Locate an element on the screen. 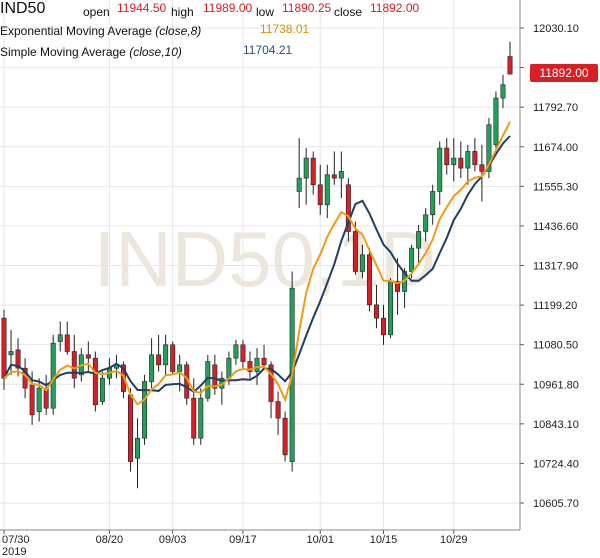 The image size is (600, 558). x-tick-label: 08/20 is located at coordinates (110, 540).